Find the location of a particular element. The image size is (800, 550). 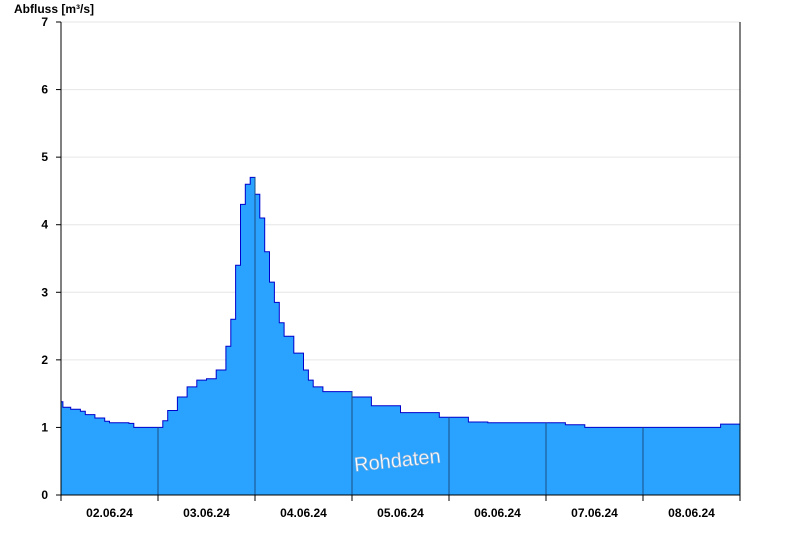

y-tick-label-1: 1 is located at coordinates (44, 427).